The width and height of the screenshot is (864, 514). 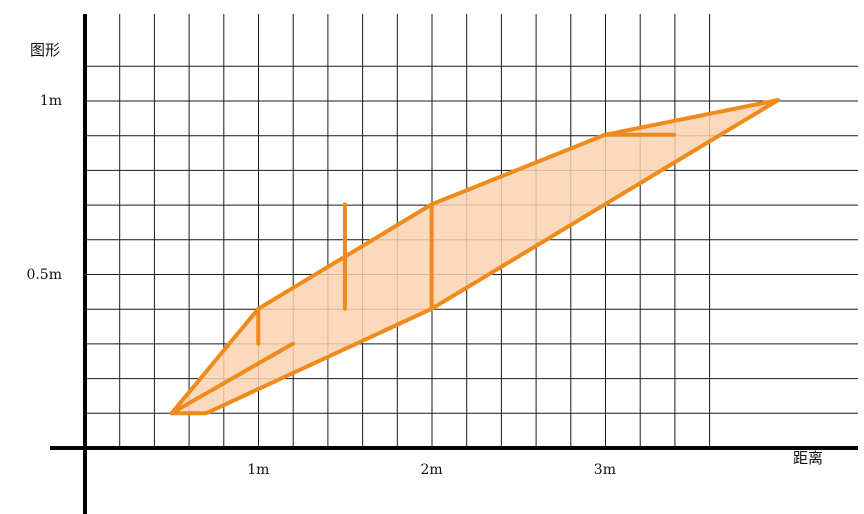 What do you see at coordinates (808, 458) in the screenshot?
I see `x-axis-label: 距离` at bounding box center [808, 458].